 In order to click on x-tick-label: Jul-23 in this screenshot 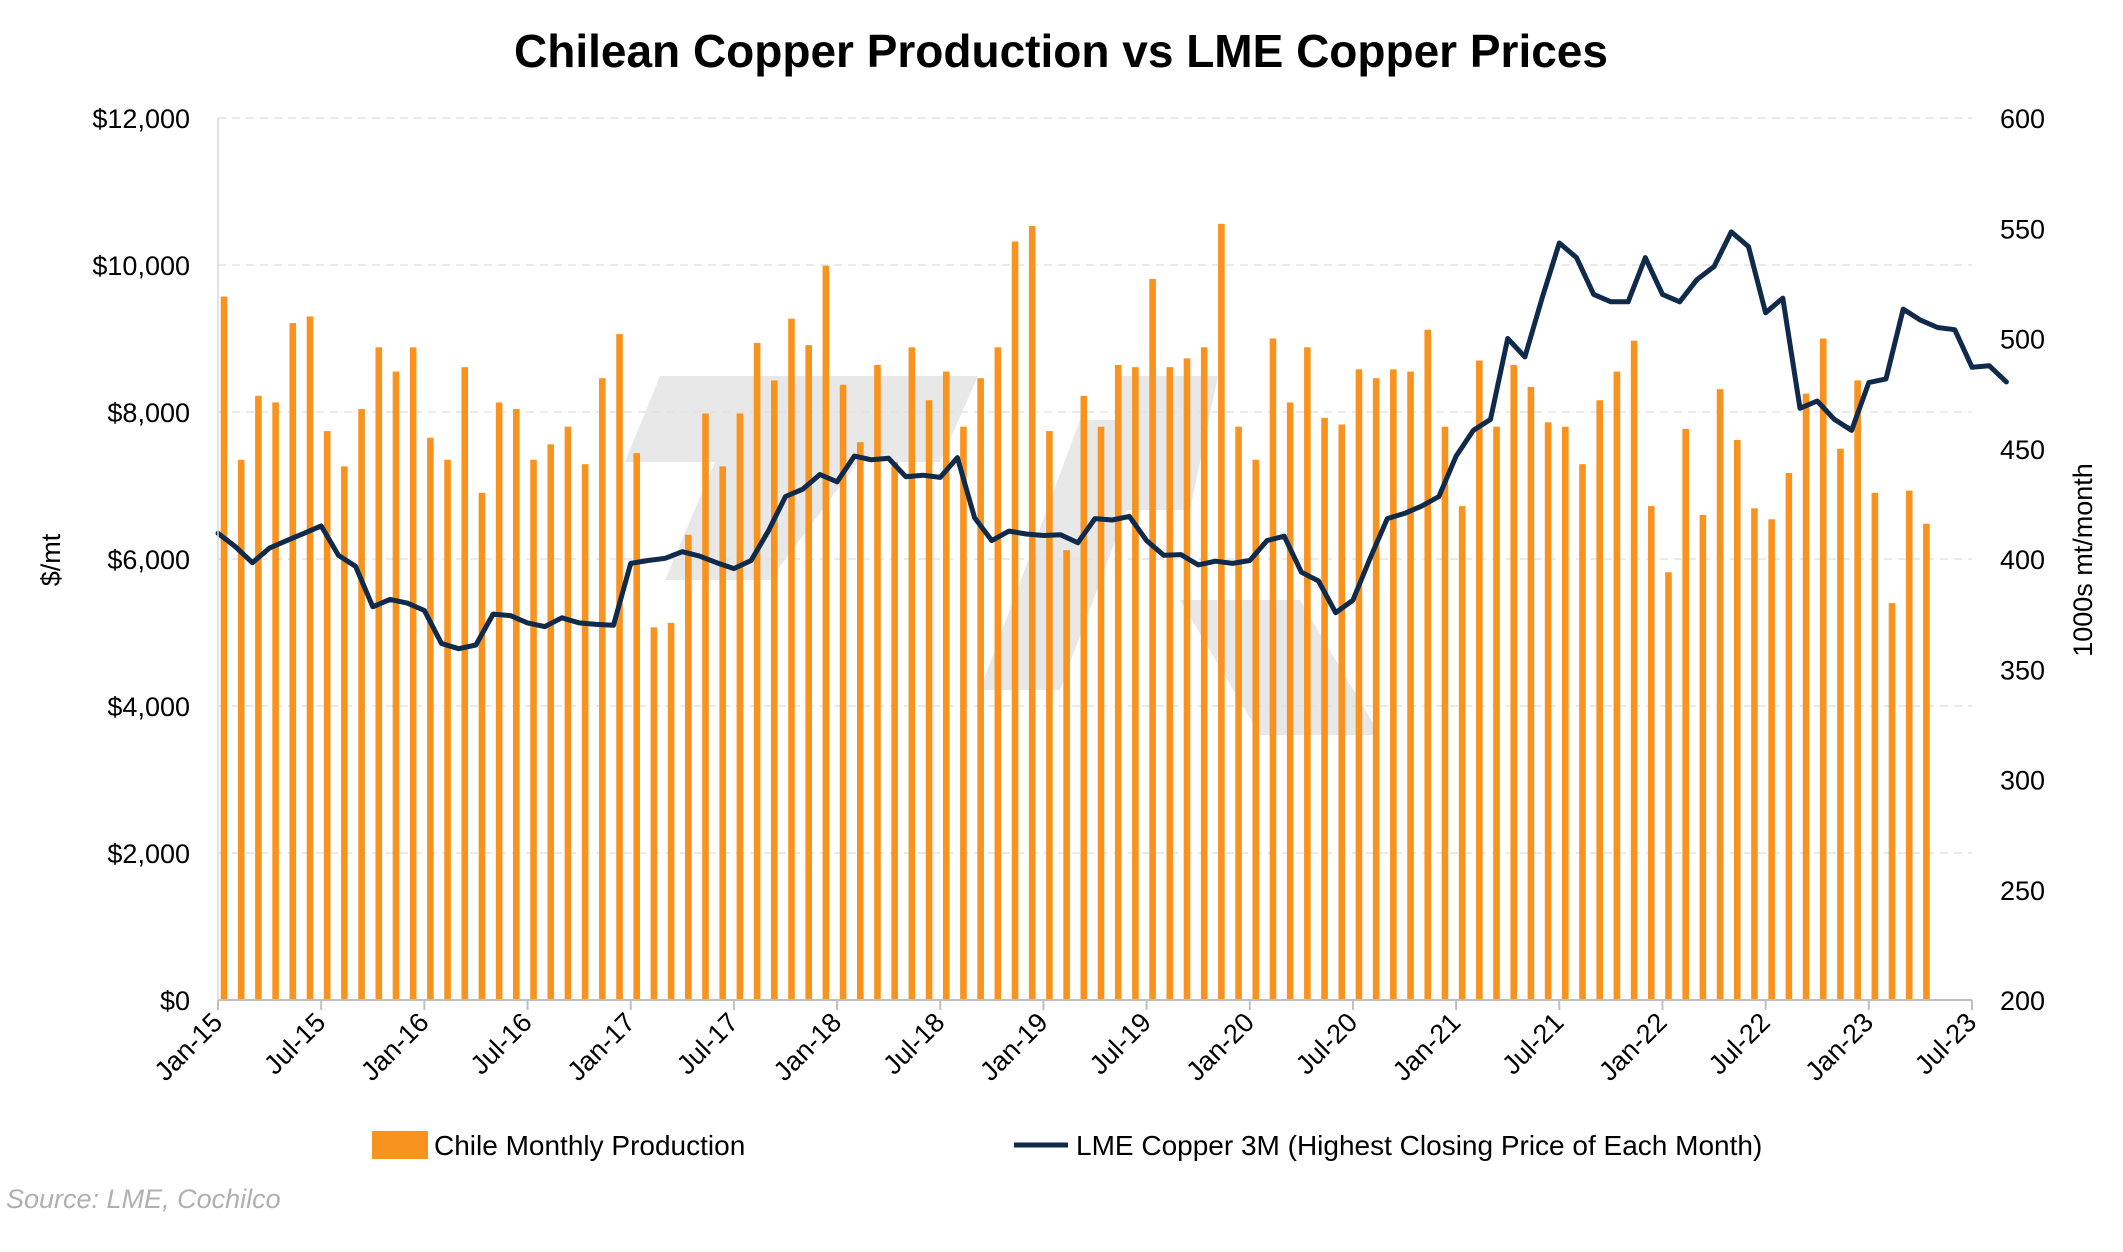, I will do `click(1945, 1043)`.